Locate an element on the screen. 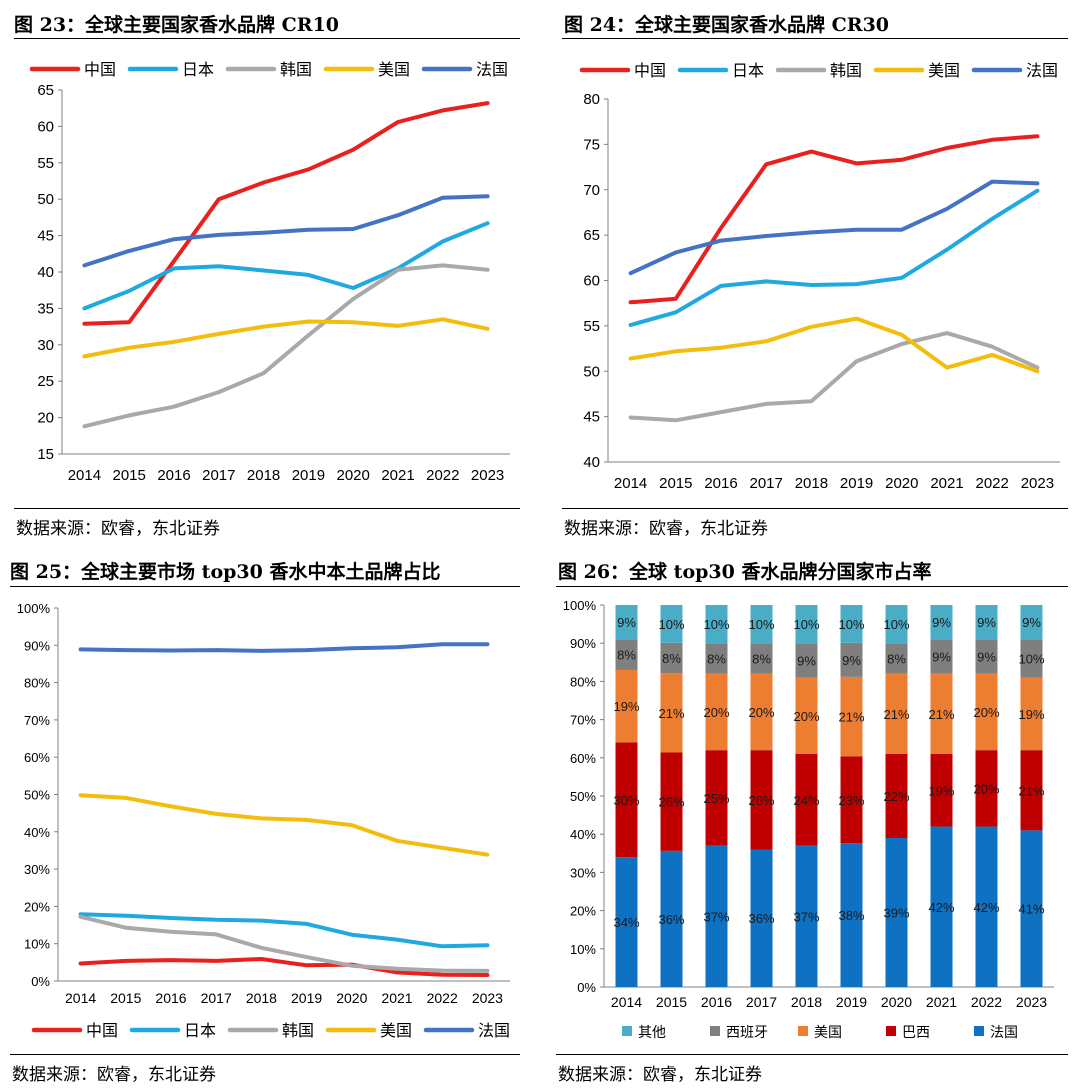  y-tick-label: 100% is located at coordinates (34, 608).